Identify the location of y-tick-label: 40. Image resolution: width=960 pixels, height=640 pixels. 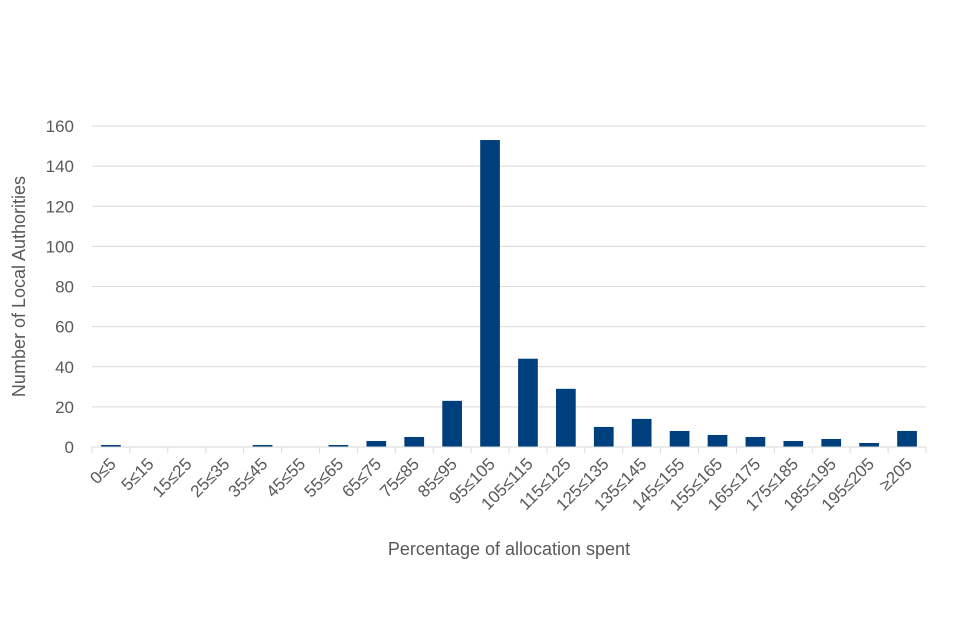
(64, 367).